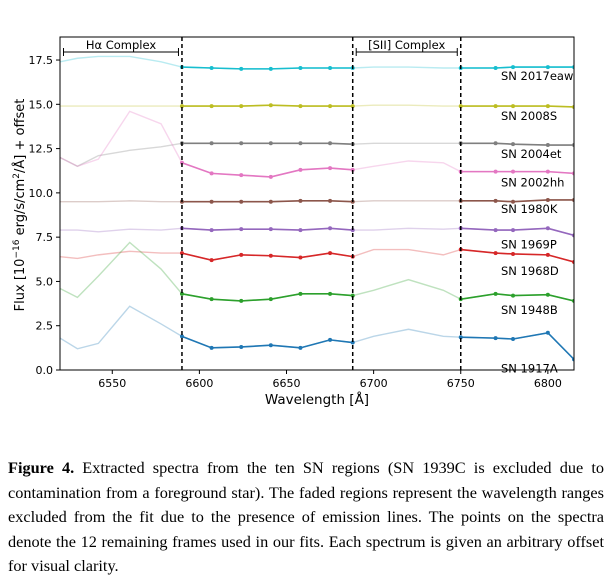 The image size is (615, 588). What do you see at coordinates (529, 368) in the screenshot?
I see `series-label: SN 1917A` at bounding box center [529, 368].